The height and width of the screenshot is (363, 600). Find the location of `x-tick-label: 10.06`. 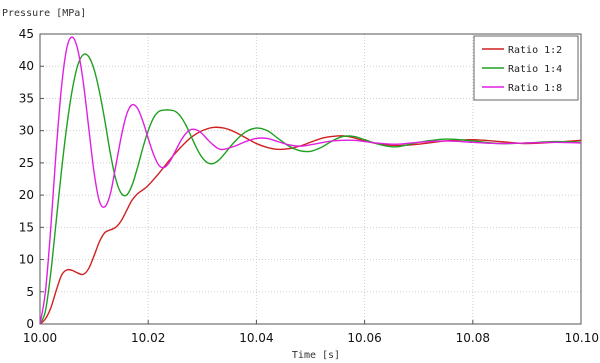

x-tick-label: 10.06 is located at coordinates (364, 338).